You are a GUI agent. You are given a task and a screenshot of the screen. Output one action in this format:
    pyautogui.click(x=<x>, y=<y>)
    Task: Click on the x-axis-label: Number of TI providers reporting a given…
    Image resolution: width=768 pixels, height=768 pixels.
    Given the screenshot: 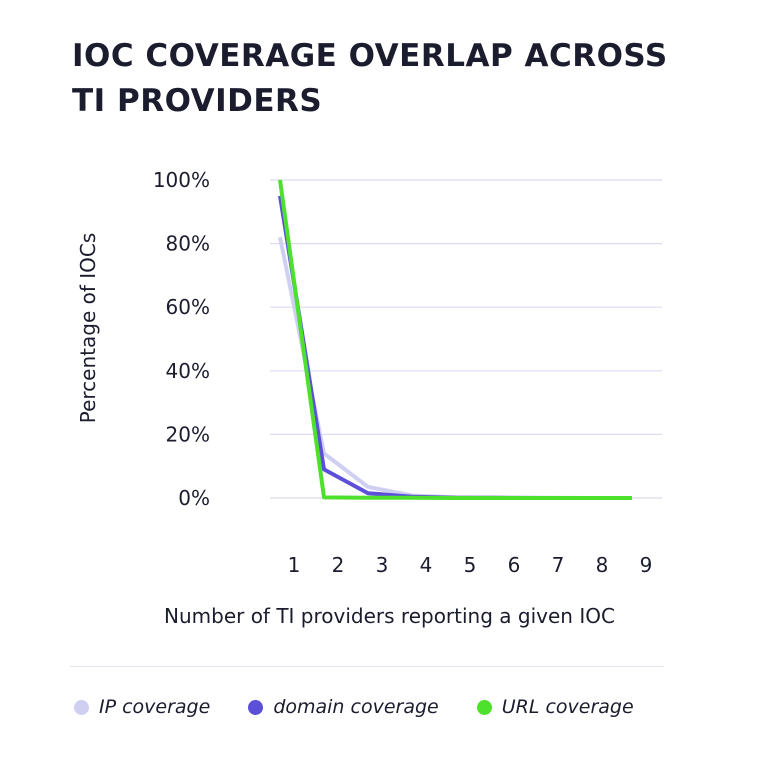 What is the action you would take?
    pyautogui.click(x=389, y=616)
    